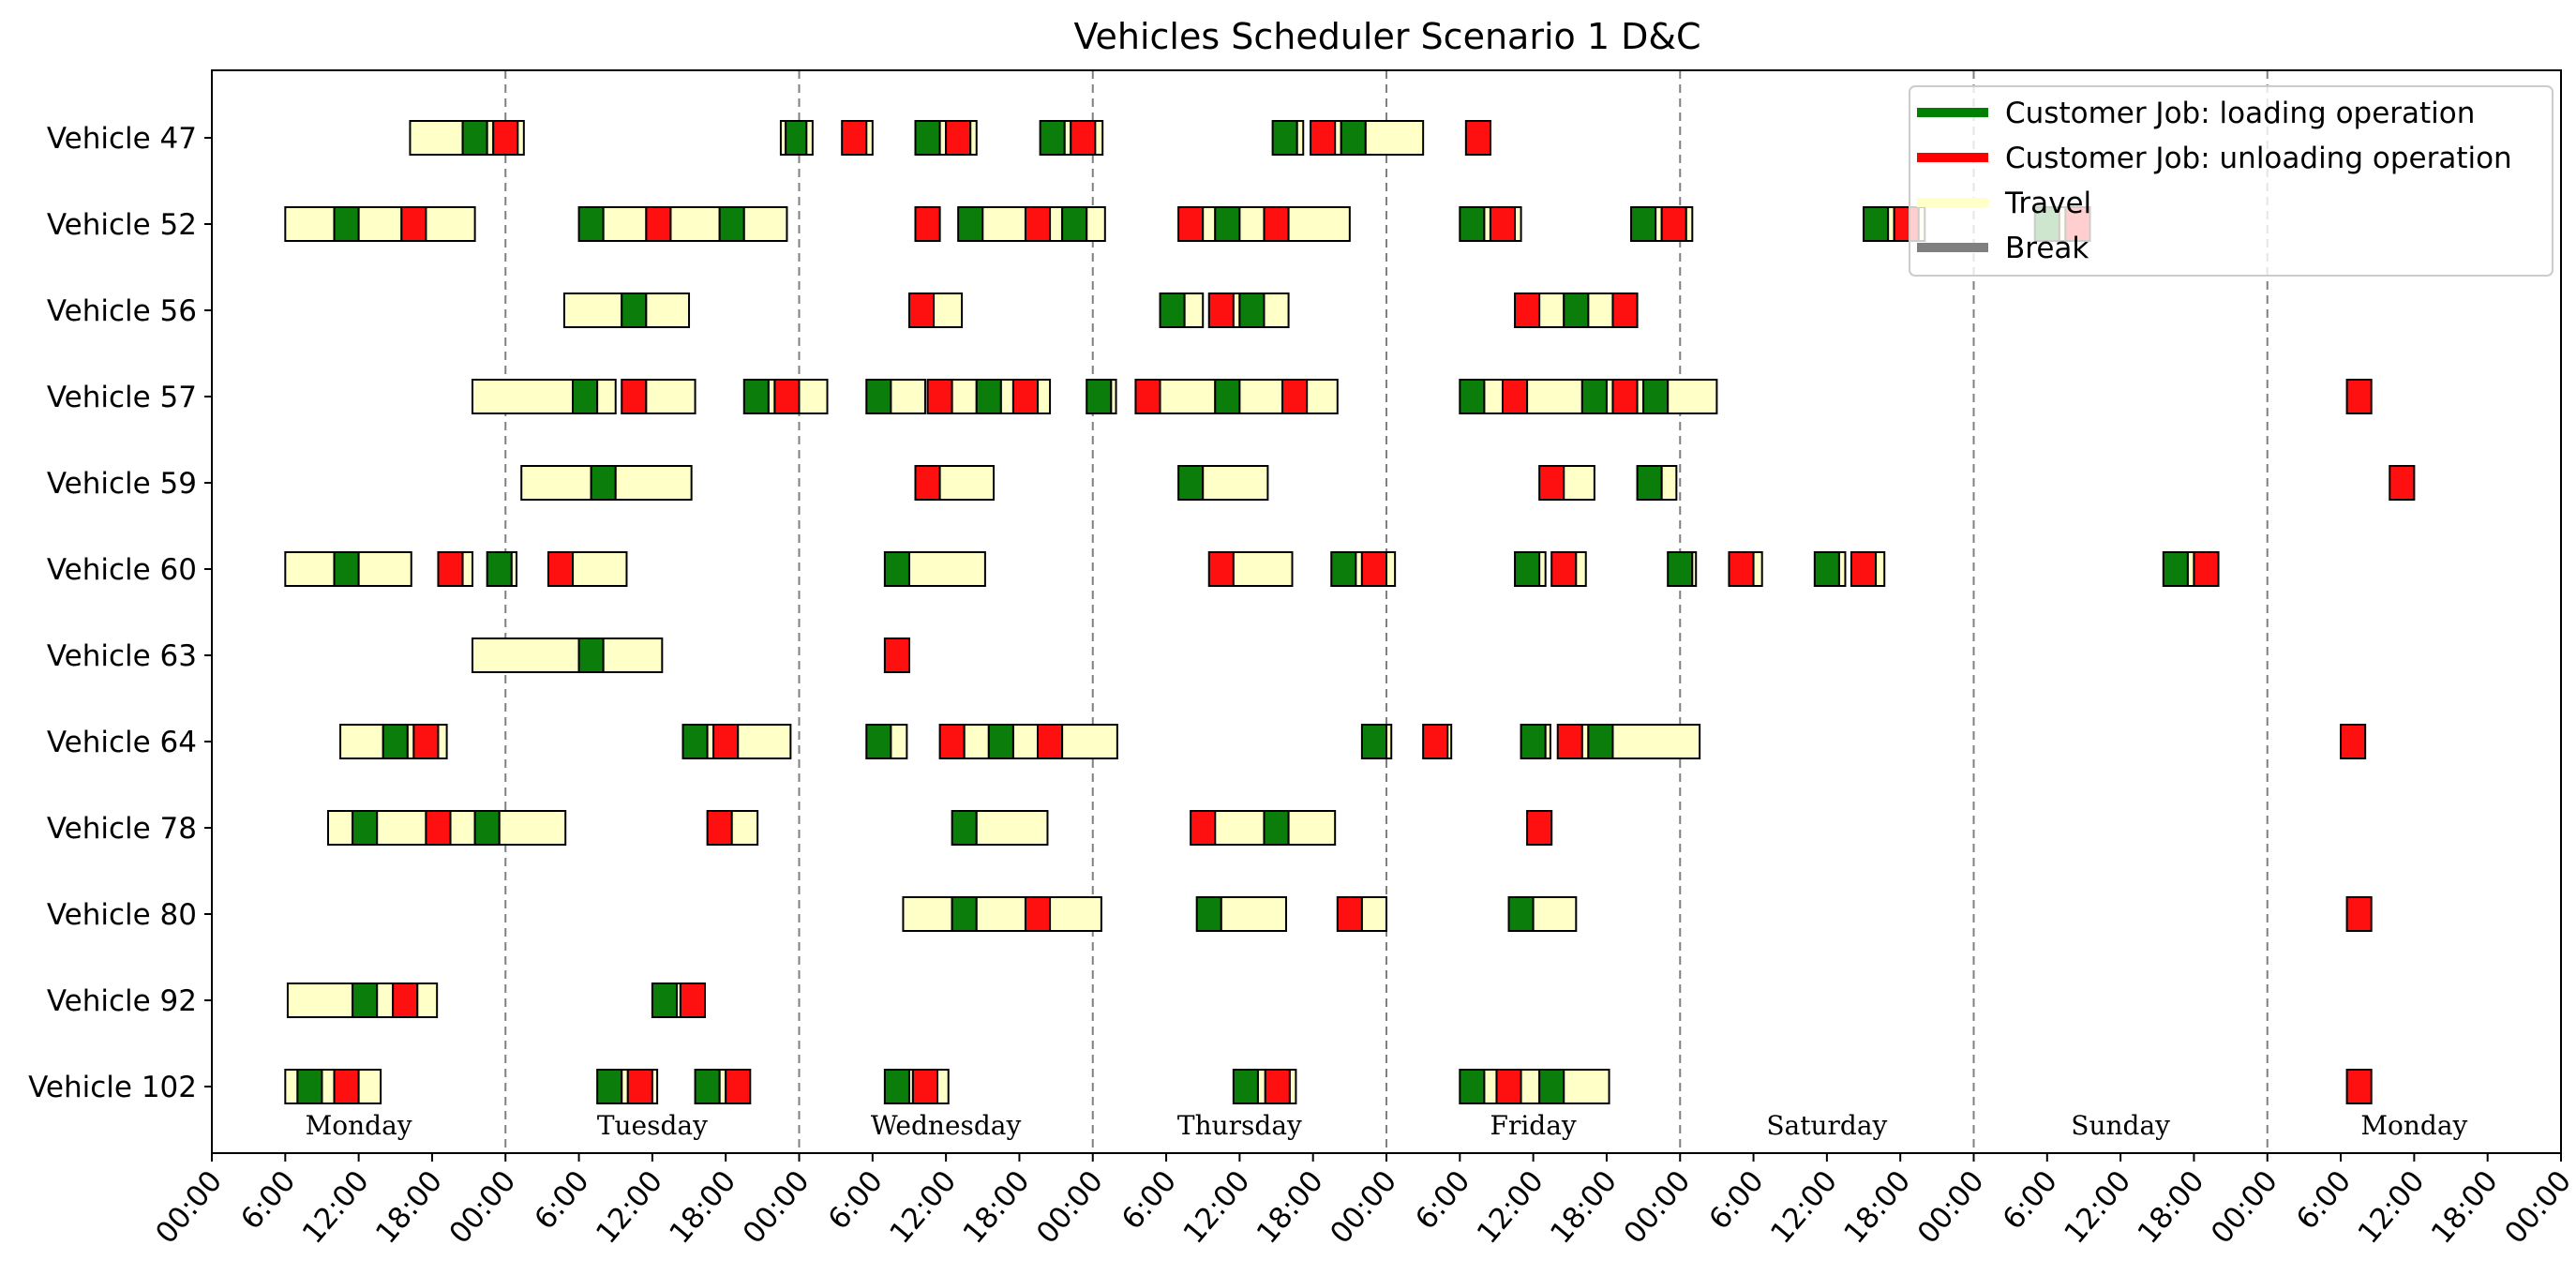  I want to click on day-label: Monday, so click(359, 1125).